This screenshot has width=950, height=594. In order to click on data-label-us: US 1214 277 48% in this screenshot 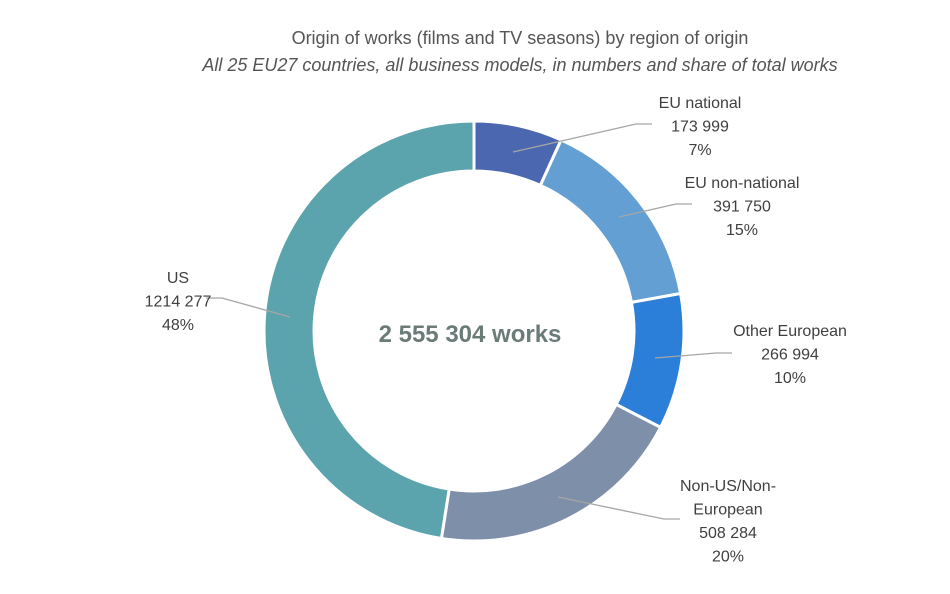, I will do `click(178, 302)`.